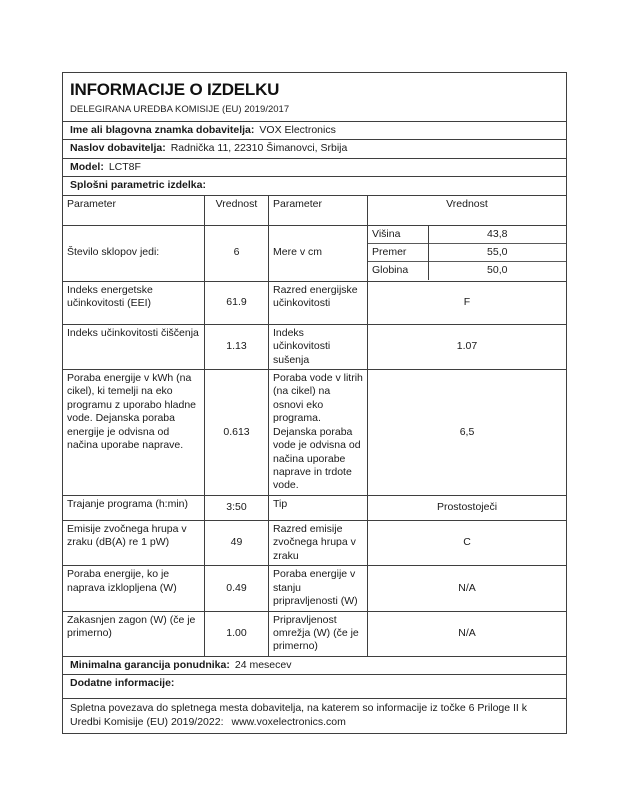  I want to click on dimension-label: Višina, so click(398, 234).